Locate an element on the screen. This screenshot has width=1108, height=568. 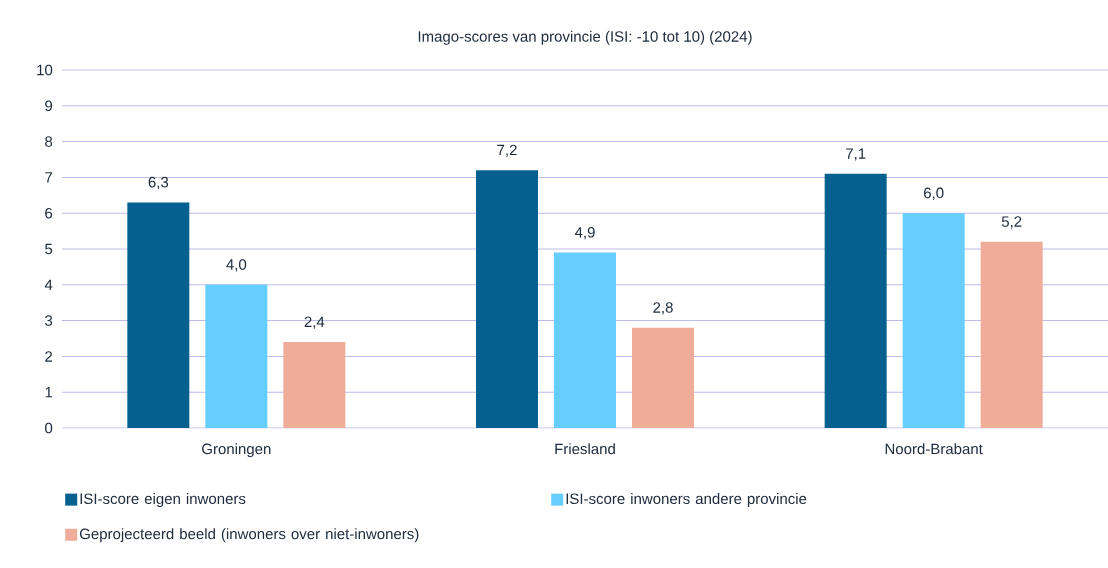
y-tick-label: 2 is located at coordinates (49, 356).